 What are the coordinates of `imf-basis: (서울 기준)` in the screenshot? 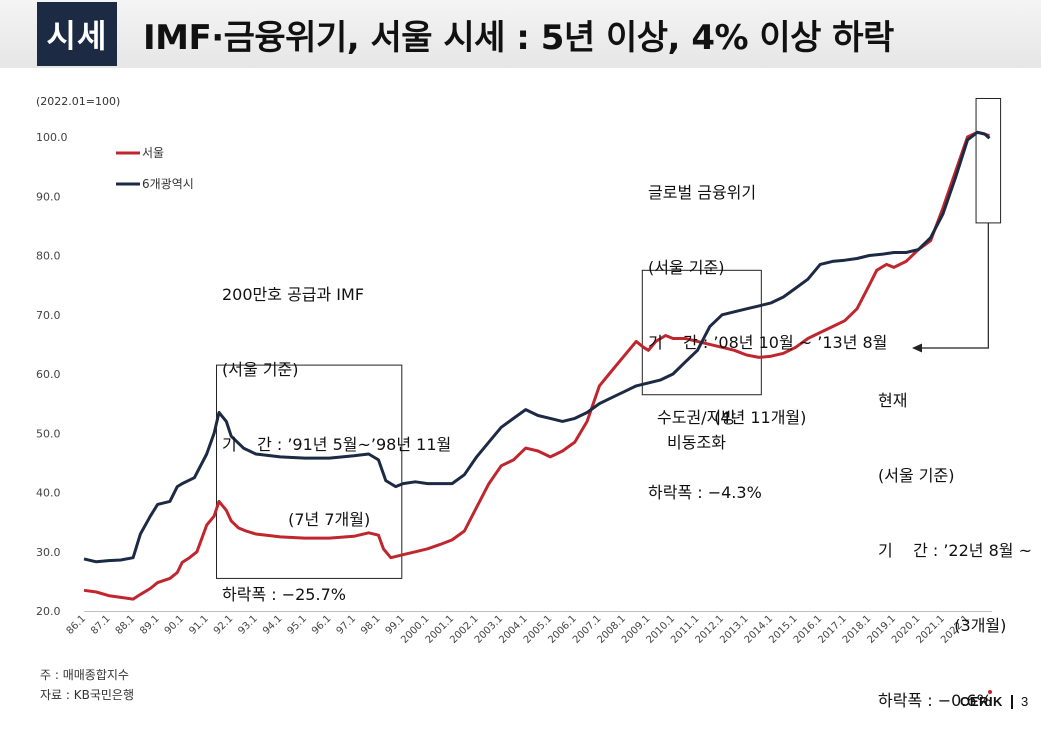 It's located at (260, 369).